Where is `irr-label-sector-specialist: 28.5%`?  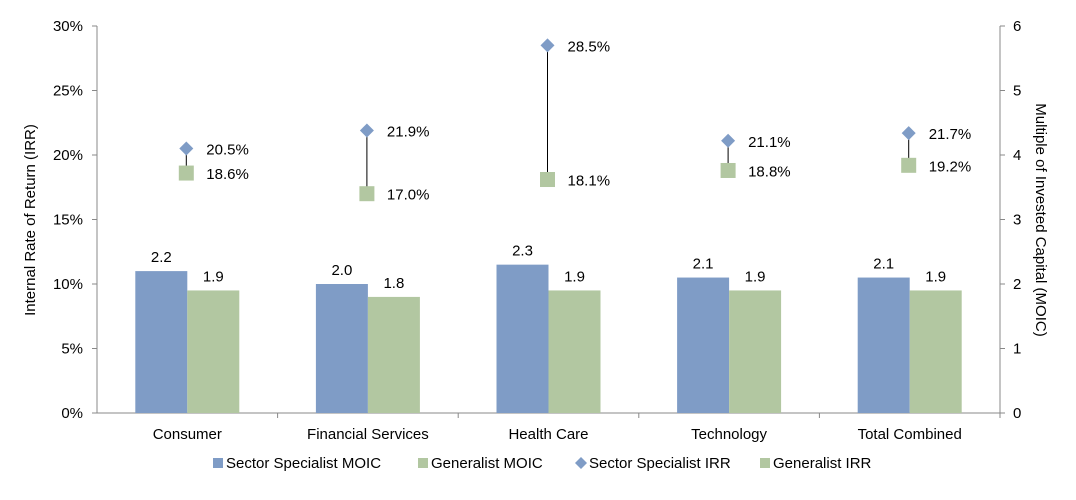
irr-label-sector-specialist: 28.5% is located at coordinates (589, 46).